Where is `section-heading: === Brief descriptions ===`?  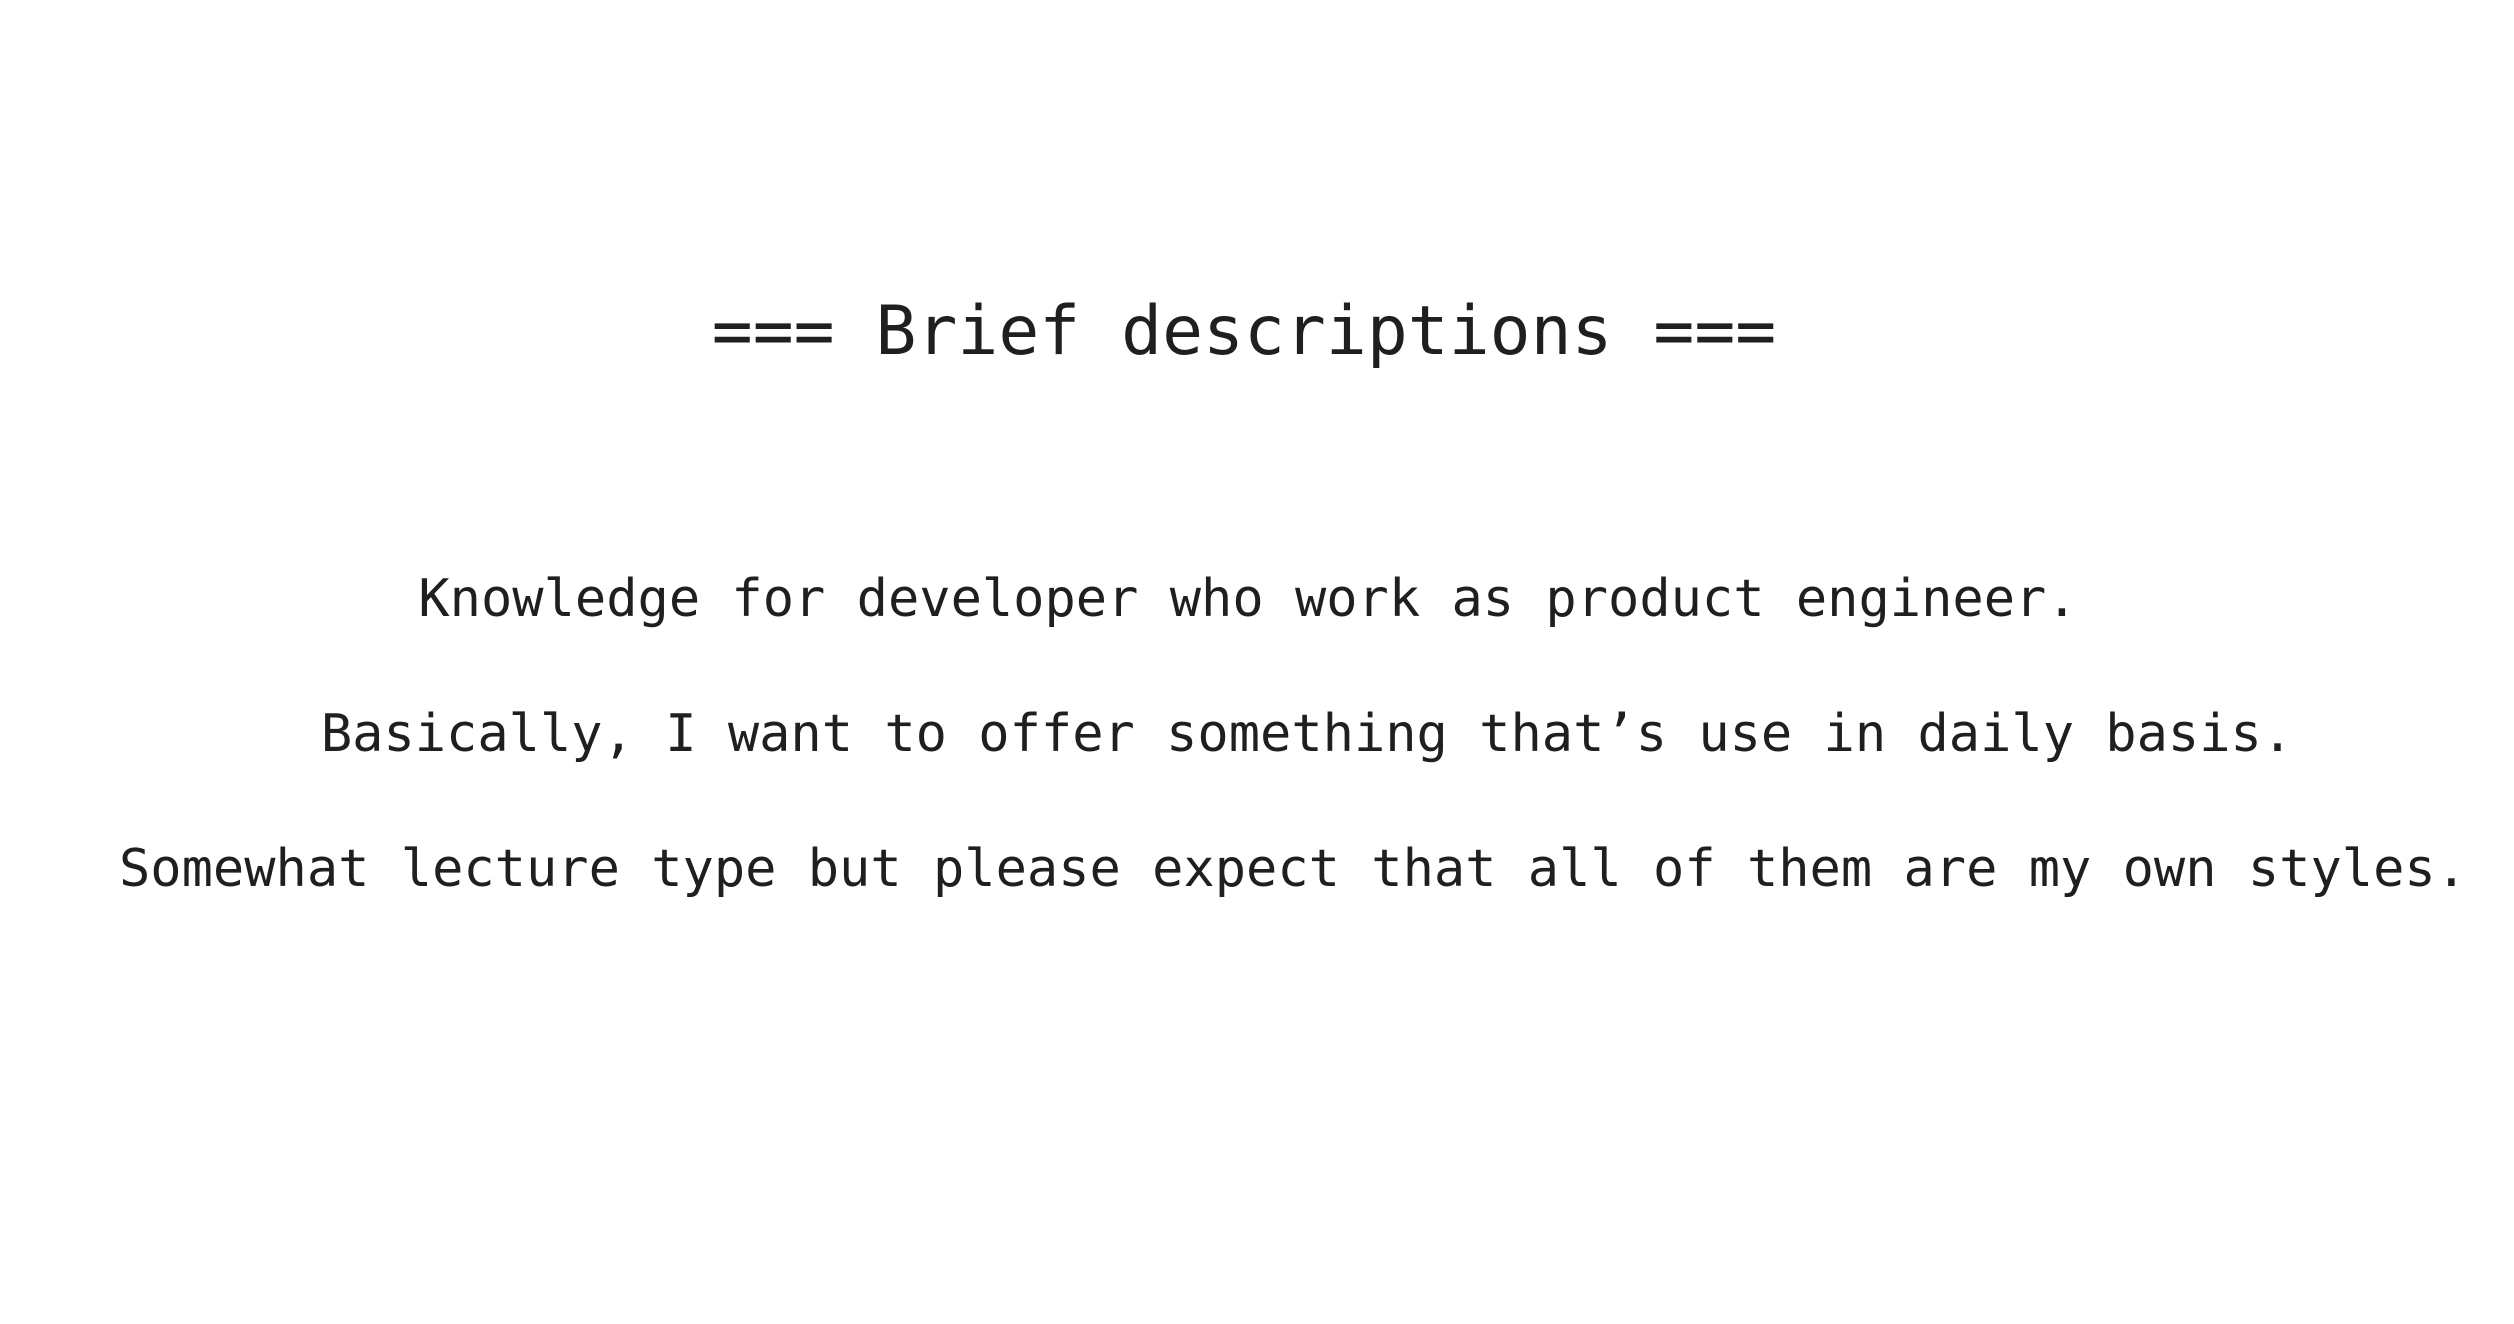 section-heading: === Brief descriptions === is located at coordinates (1244, 331).